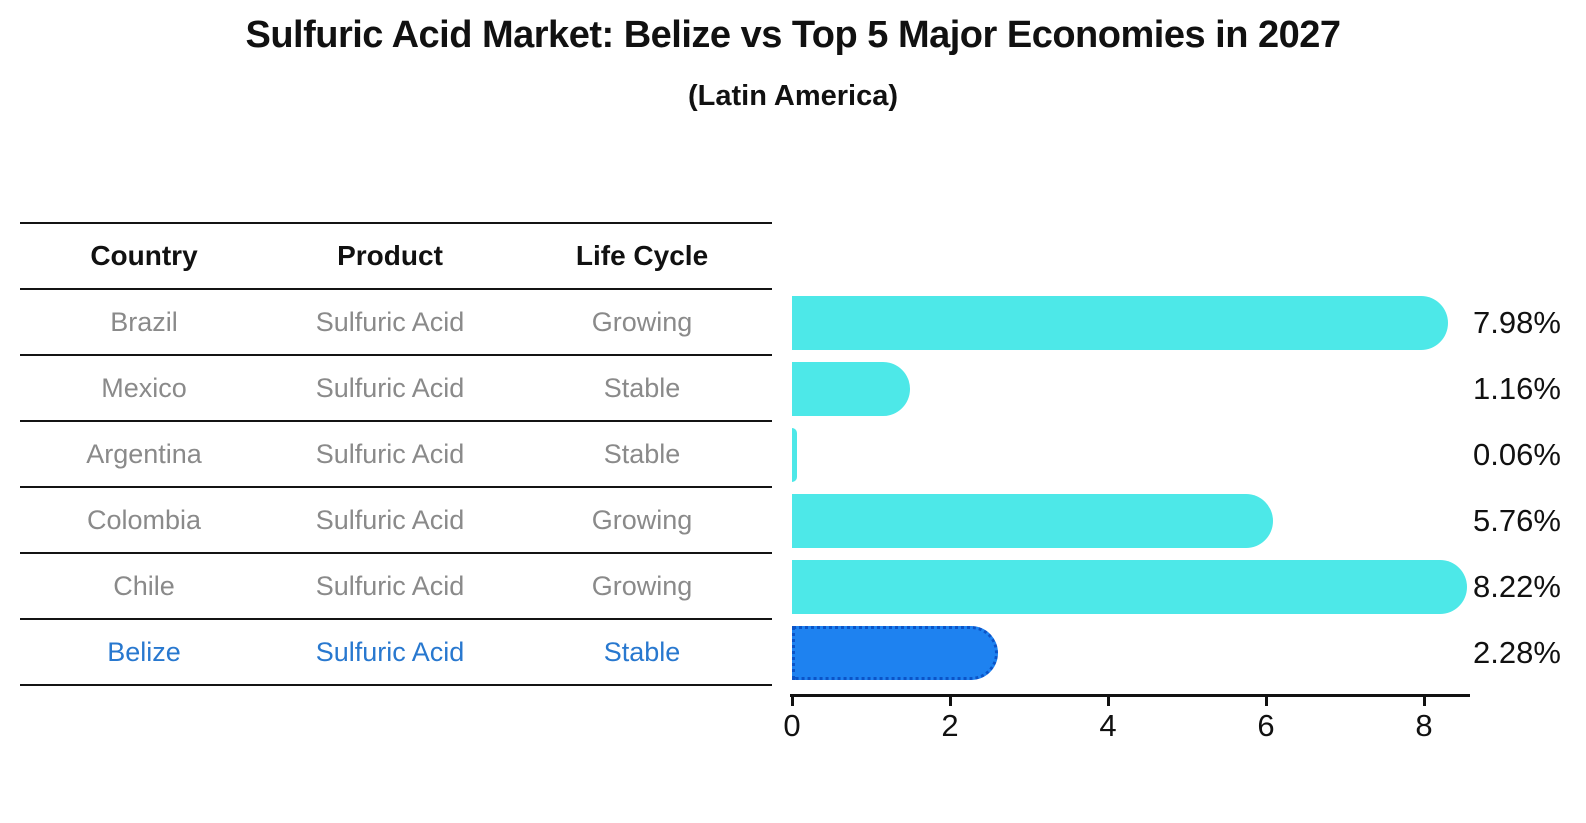 This screenshot has width=1586, height=823. What do you see at coordinates (1517, 586) in the screenshot?
I see `value-label-chile: 8.22%` at bounding box center [1517, 586].